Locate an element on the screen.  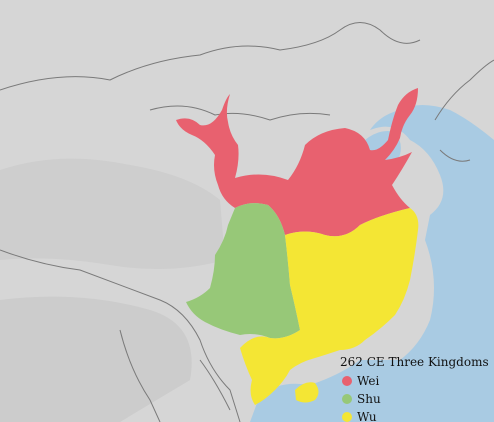
legend-item-wei: Wei is located at coordinates (414, 381).